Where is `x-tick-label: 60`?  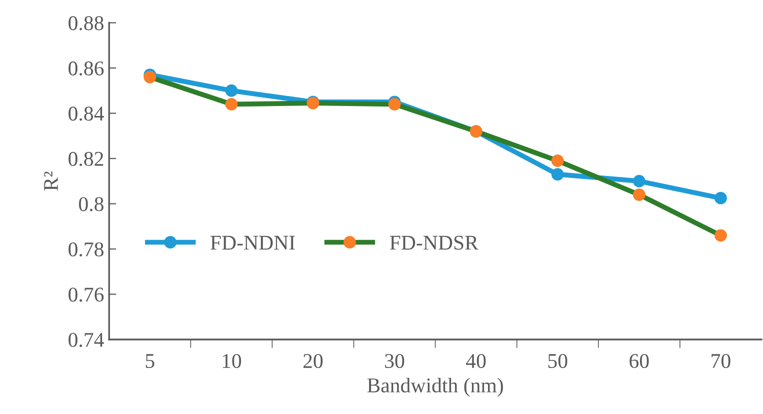 x-tick-label: 60 is located at coordinates (639, 361).